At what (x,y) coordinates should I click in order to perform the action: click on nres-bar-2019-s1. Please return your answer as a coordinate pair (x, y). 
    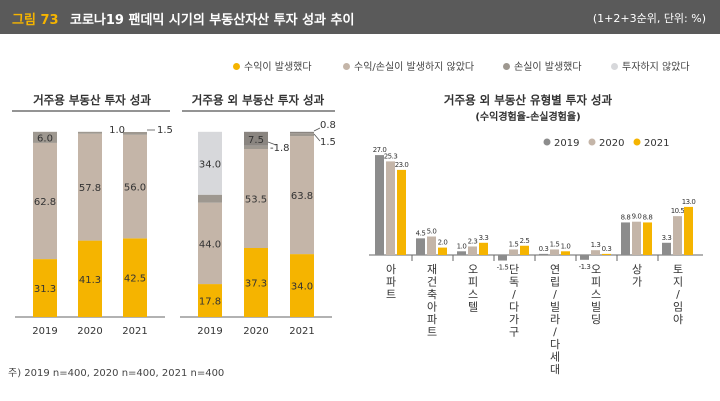
    Looking at the image, I should click on (210, 243).